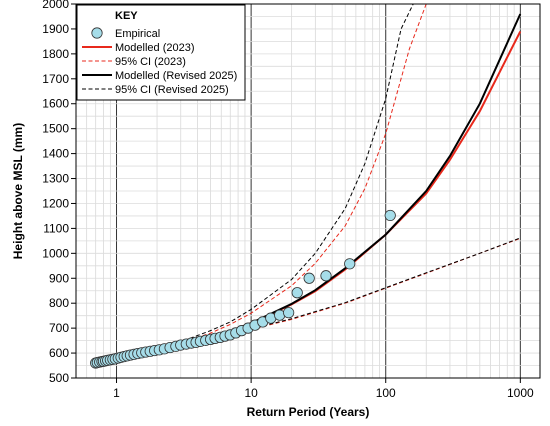  Describe the element at coordinates (56, 228) in the screenshot. I see `y-tick-label: 1100` at that location.